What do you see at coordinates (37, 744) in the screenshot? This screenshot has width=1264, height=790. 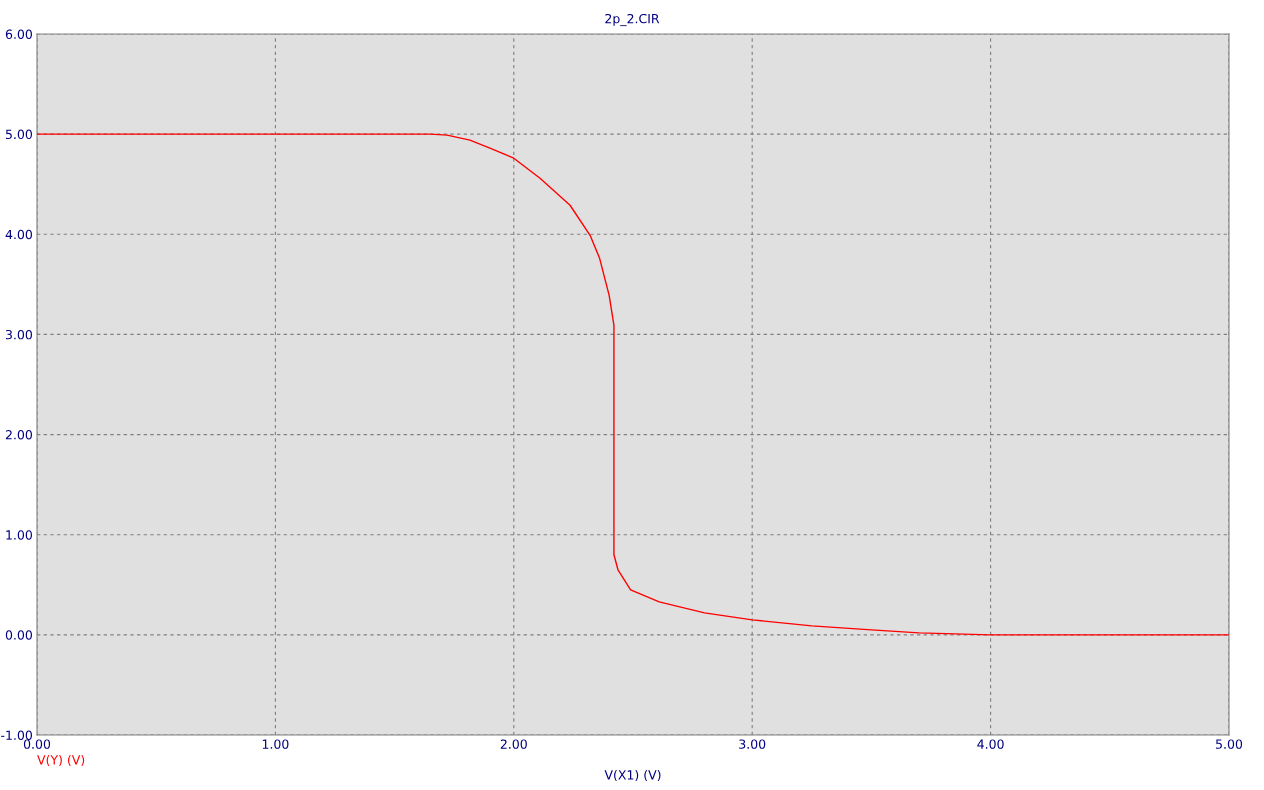 I see `x-tick-label: 0.00` at bounding box center [37, 744].